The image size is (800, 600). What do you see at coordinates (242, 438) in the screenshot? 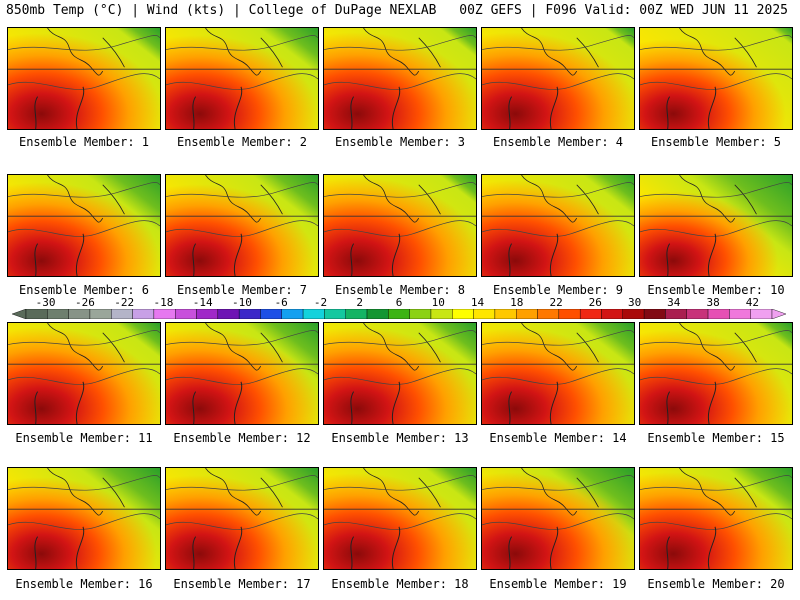
I see `ensemble-member-label: Ensemble Member: 12` at bounding box center [242, 438].